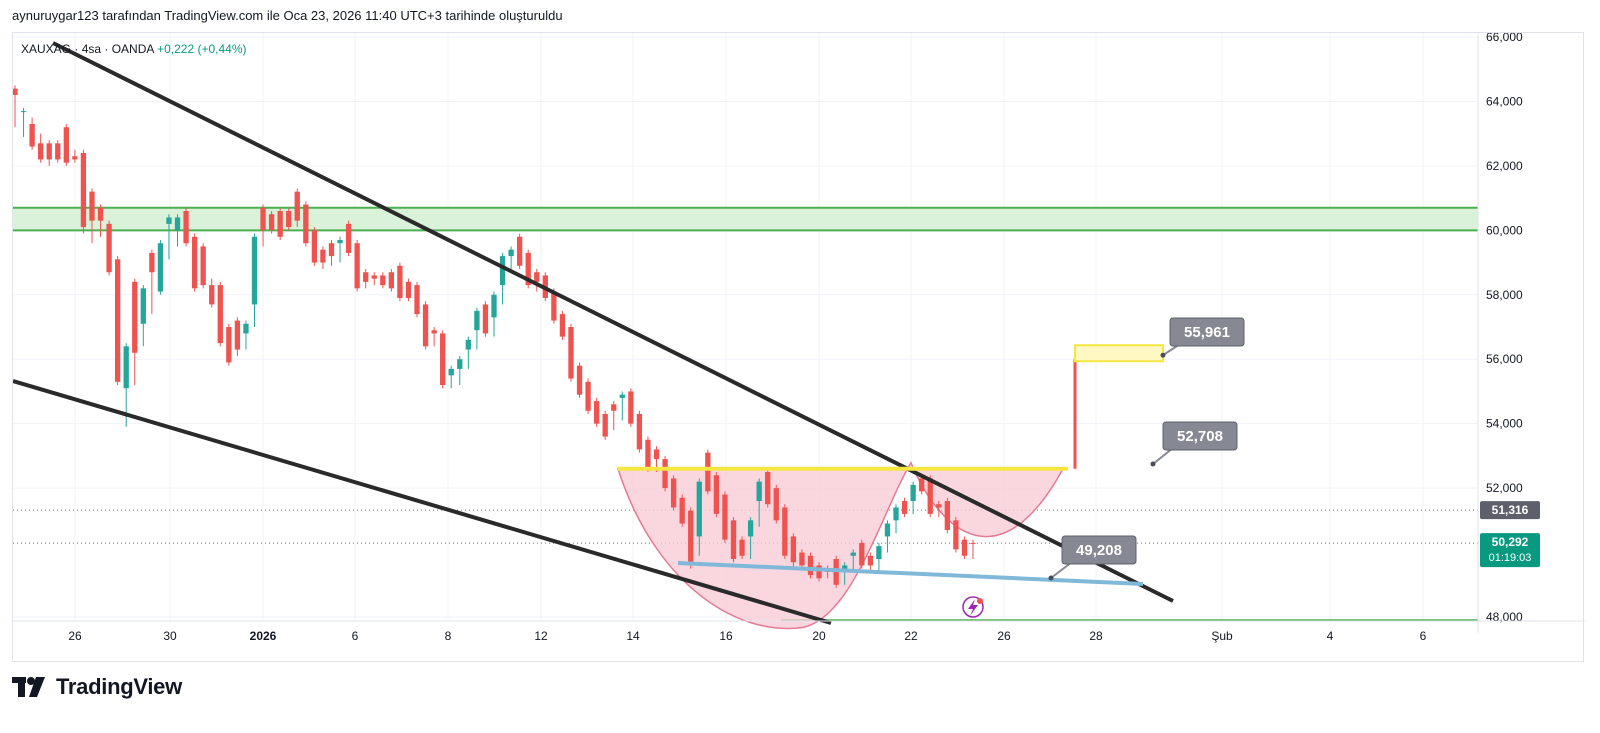 This screenshot has width=1600, height=733. I want to click on x-tick-label: 28, so click(1096, 636).